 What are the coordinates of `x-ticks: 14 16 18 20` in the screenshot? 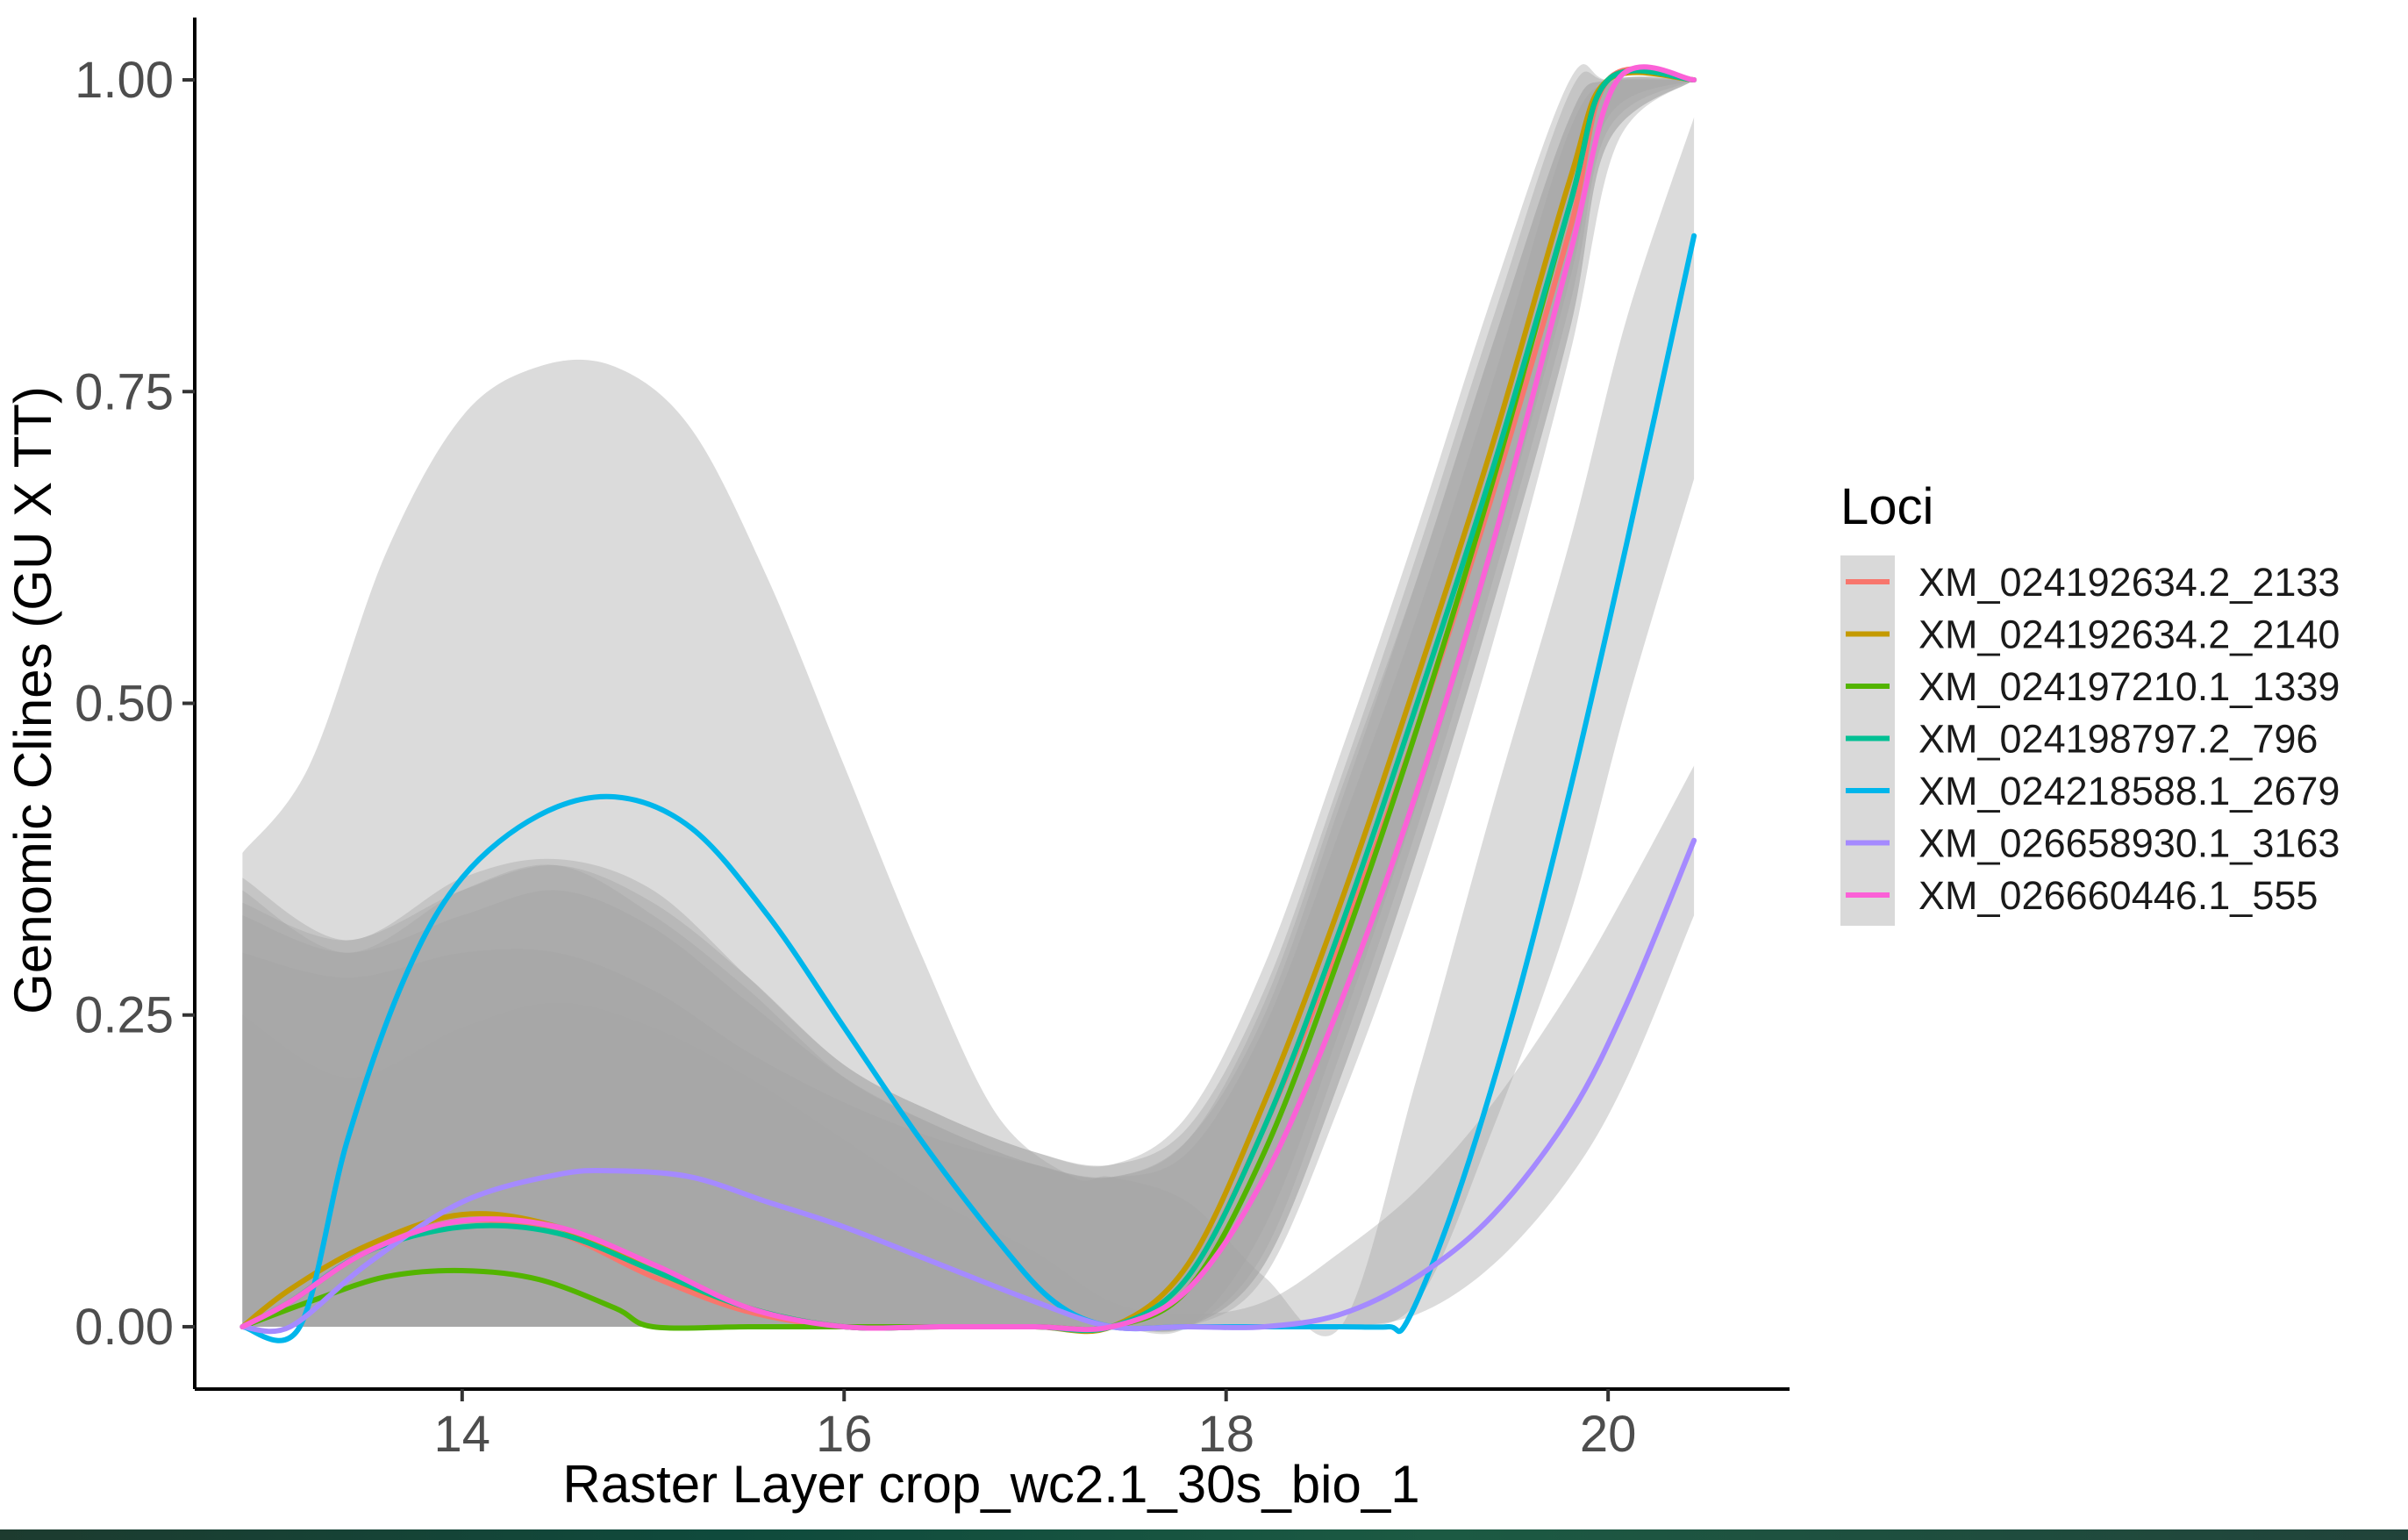 It's located at (1035, 1426).